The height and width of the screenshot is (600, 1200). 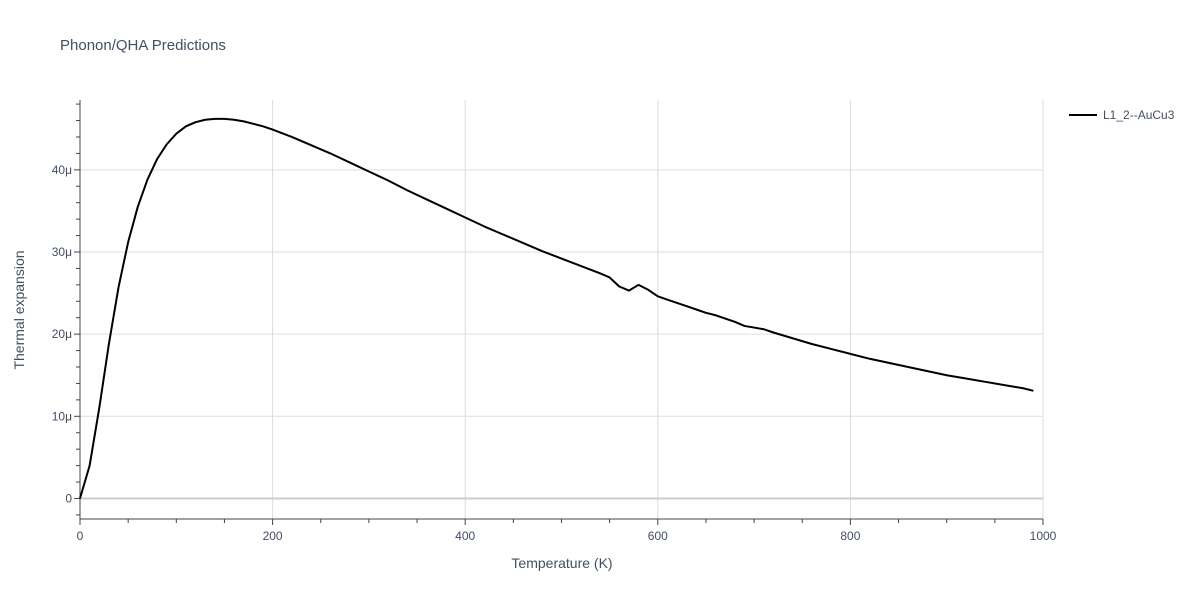 What do you see at coordinates (143, 45) in the screenshot?
I see `chart-title: Phonon/QHA Predictions` at bounding box center [143, 45].